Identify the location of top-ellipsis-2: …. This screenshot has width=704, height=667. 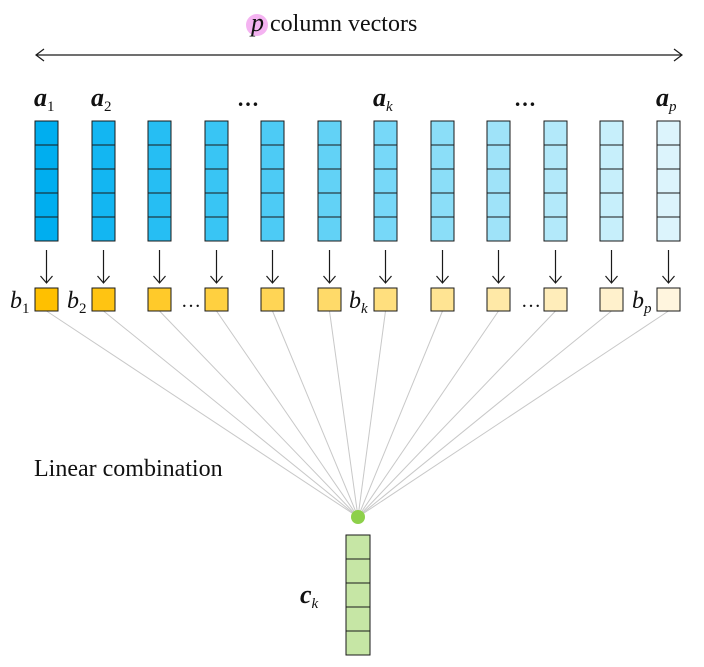
(525, 98).